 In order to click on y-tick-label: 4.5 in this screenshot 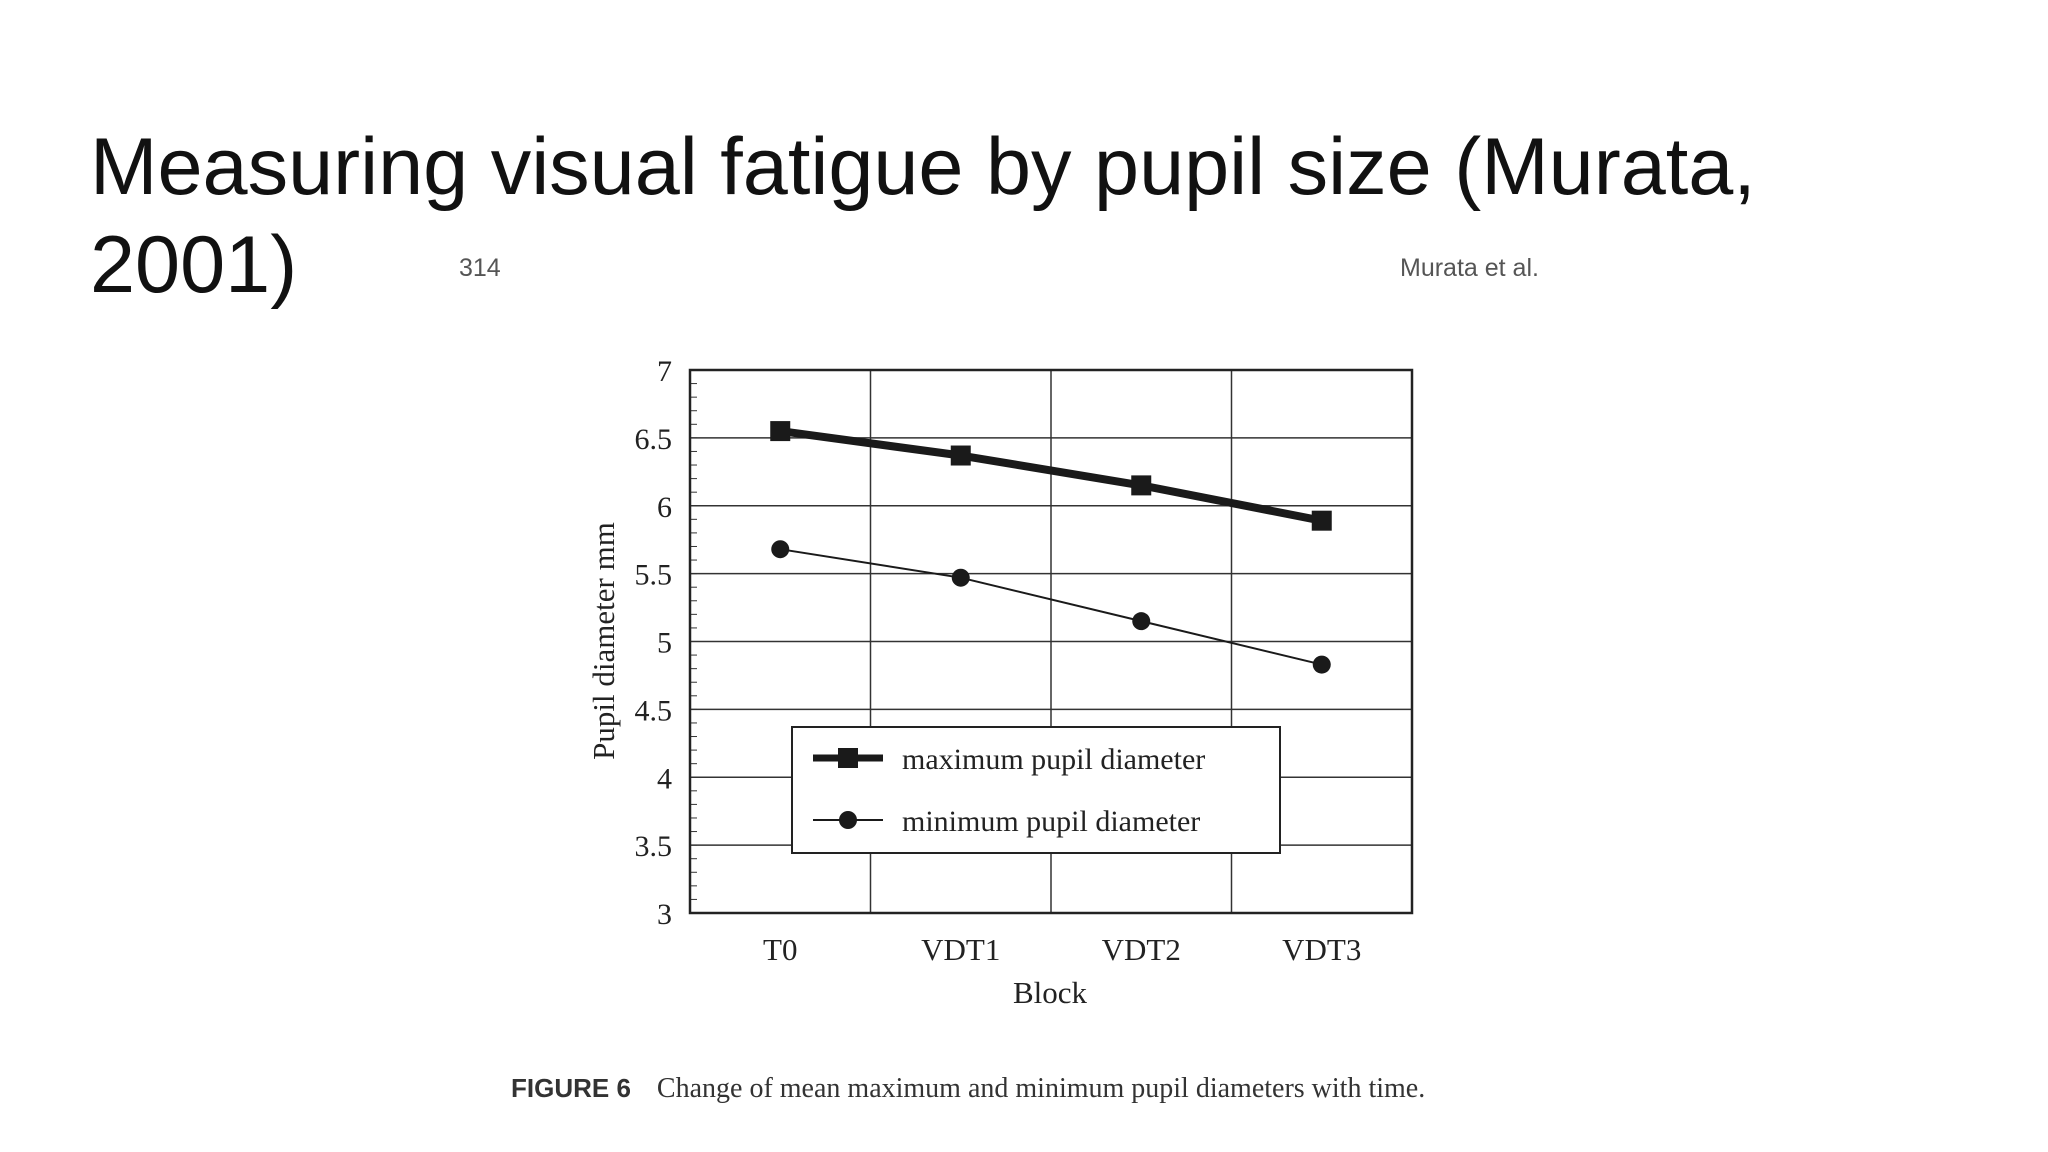, I will do `click(654, 710)`.